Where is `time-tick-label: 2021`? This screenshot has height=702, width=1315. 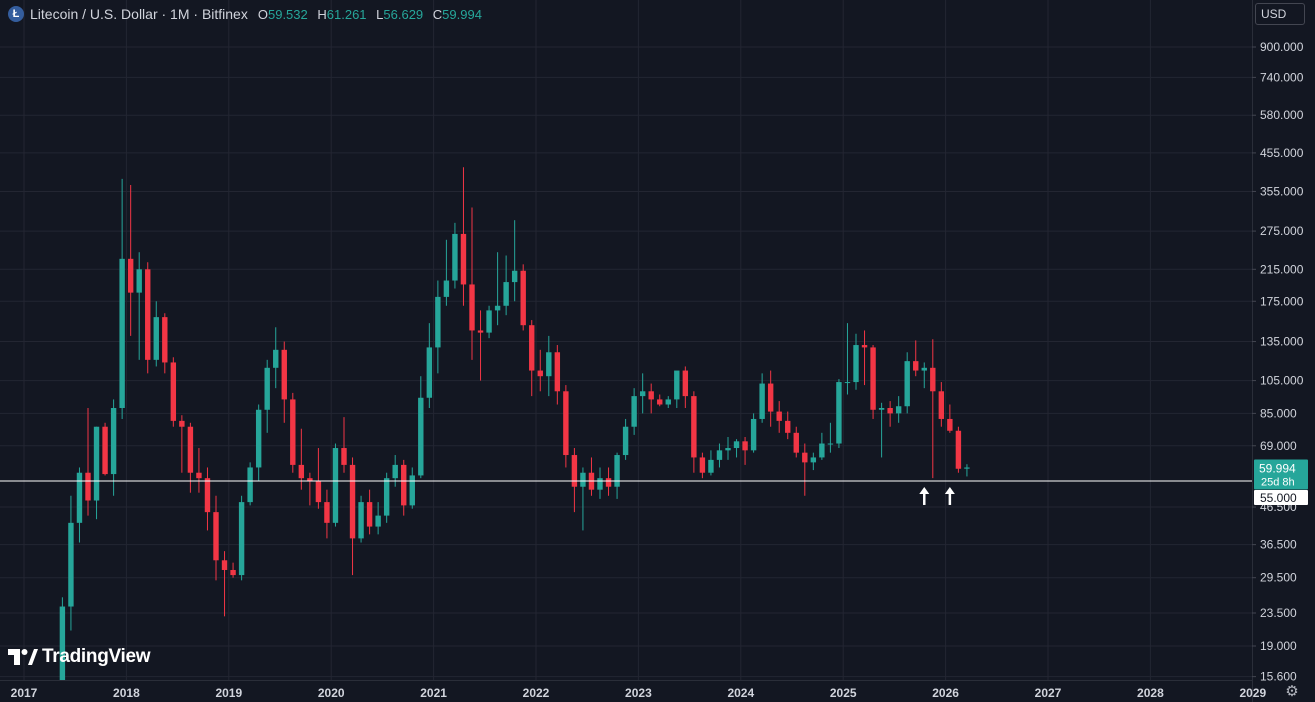
time-tick-label: 2021 is located at coordinates (433, 693).